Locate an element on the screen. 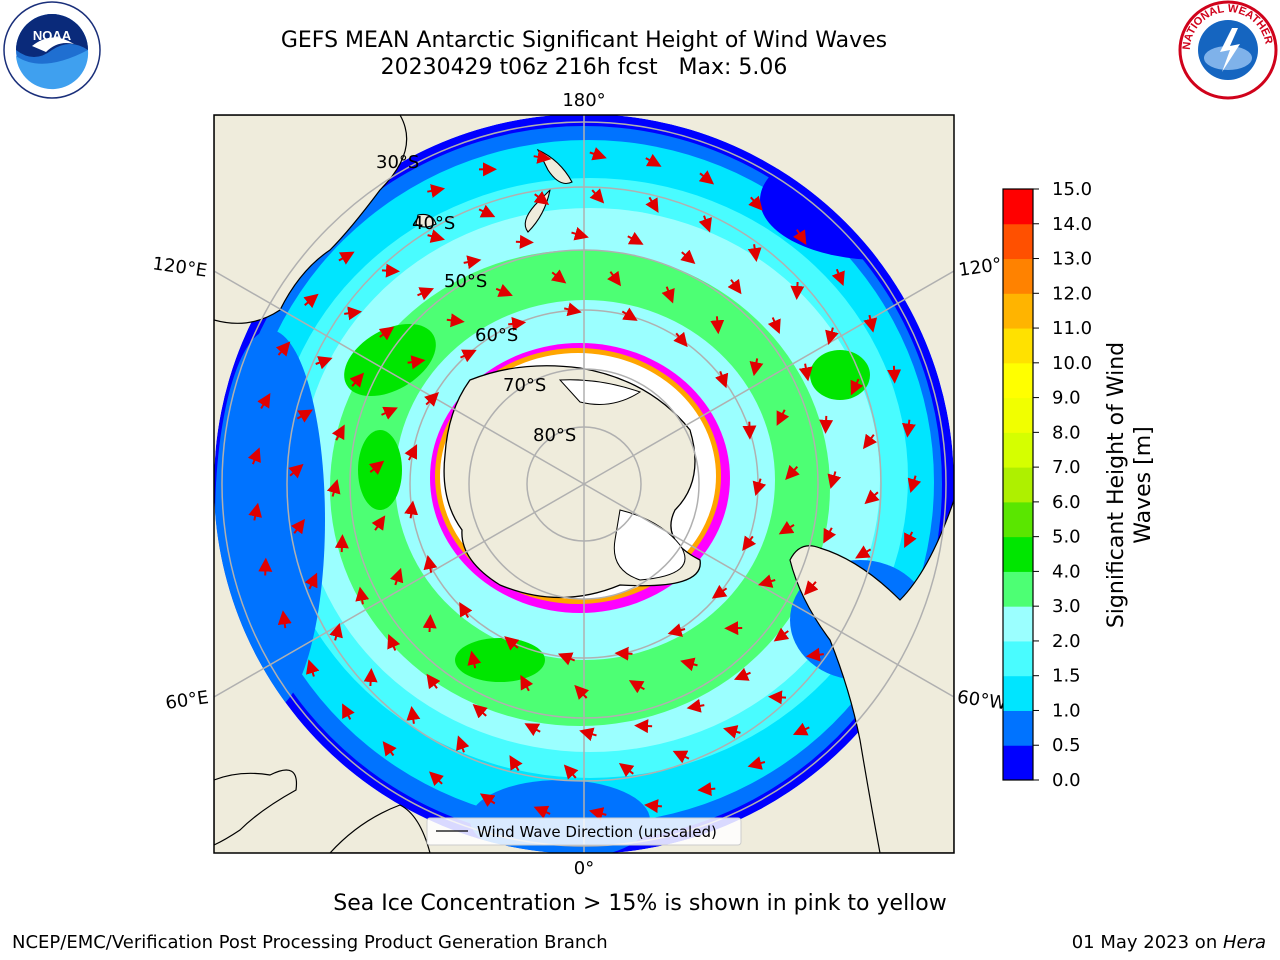 The height and width of the screenshot is (960, 1280). colorbar-tick-label: 5.0 is located at coordinates (1066, 537).